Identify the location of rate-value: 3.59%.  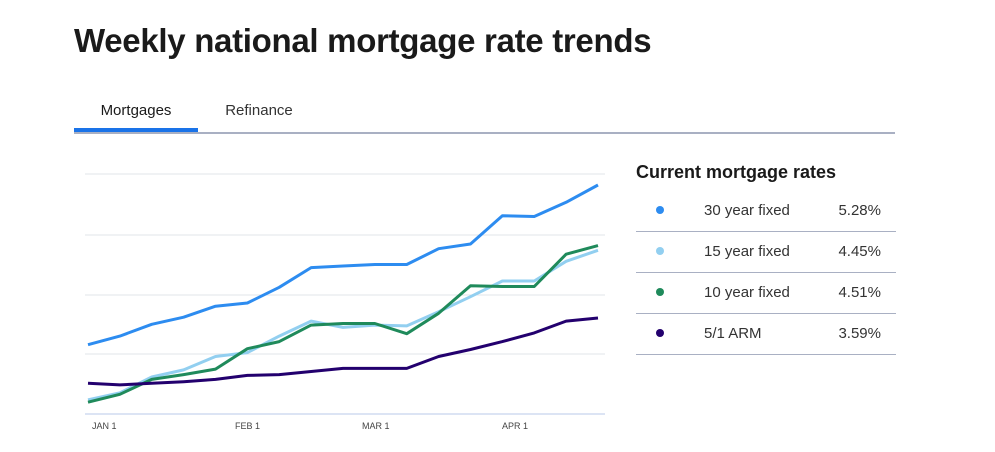
(859, 333).